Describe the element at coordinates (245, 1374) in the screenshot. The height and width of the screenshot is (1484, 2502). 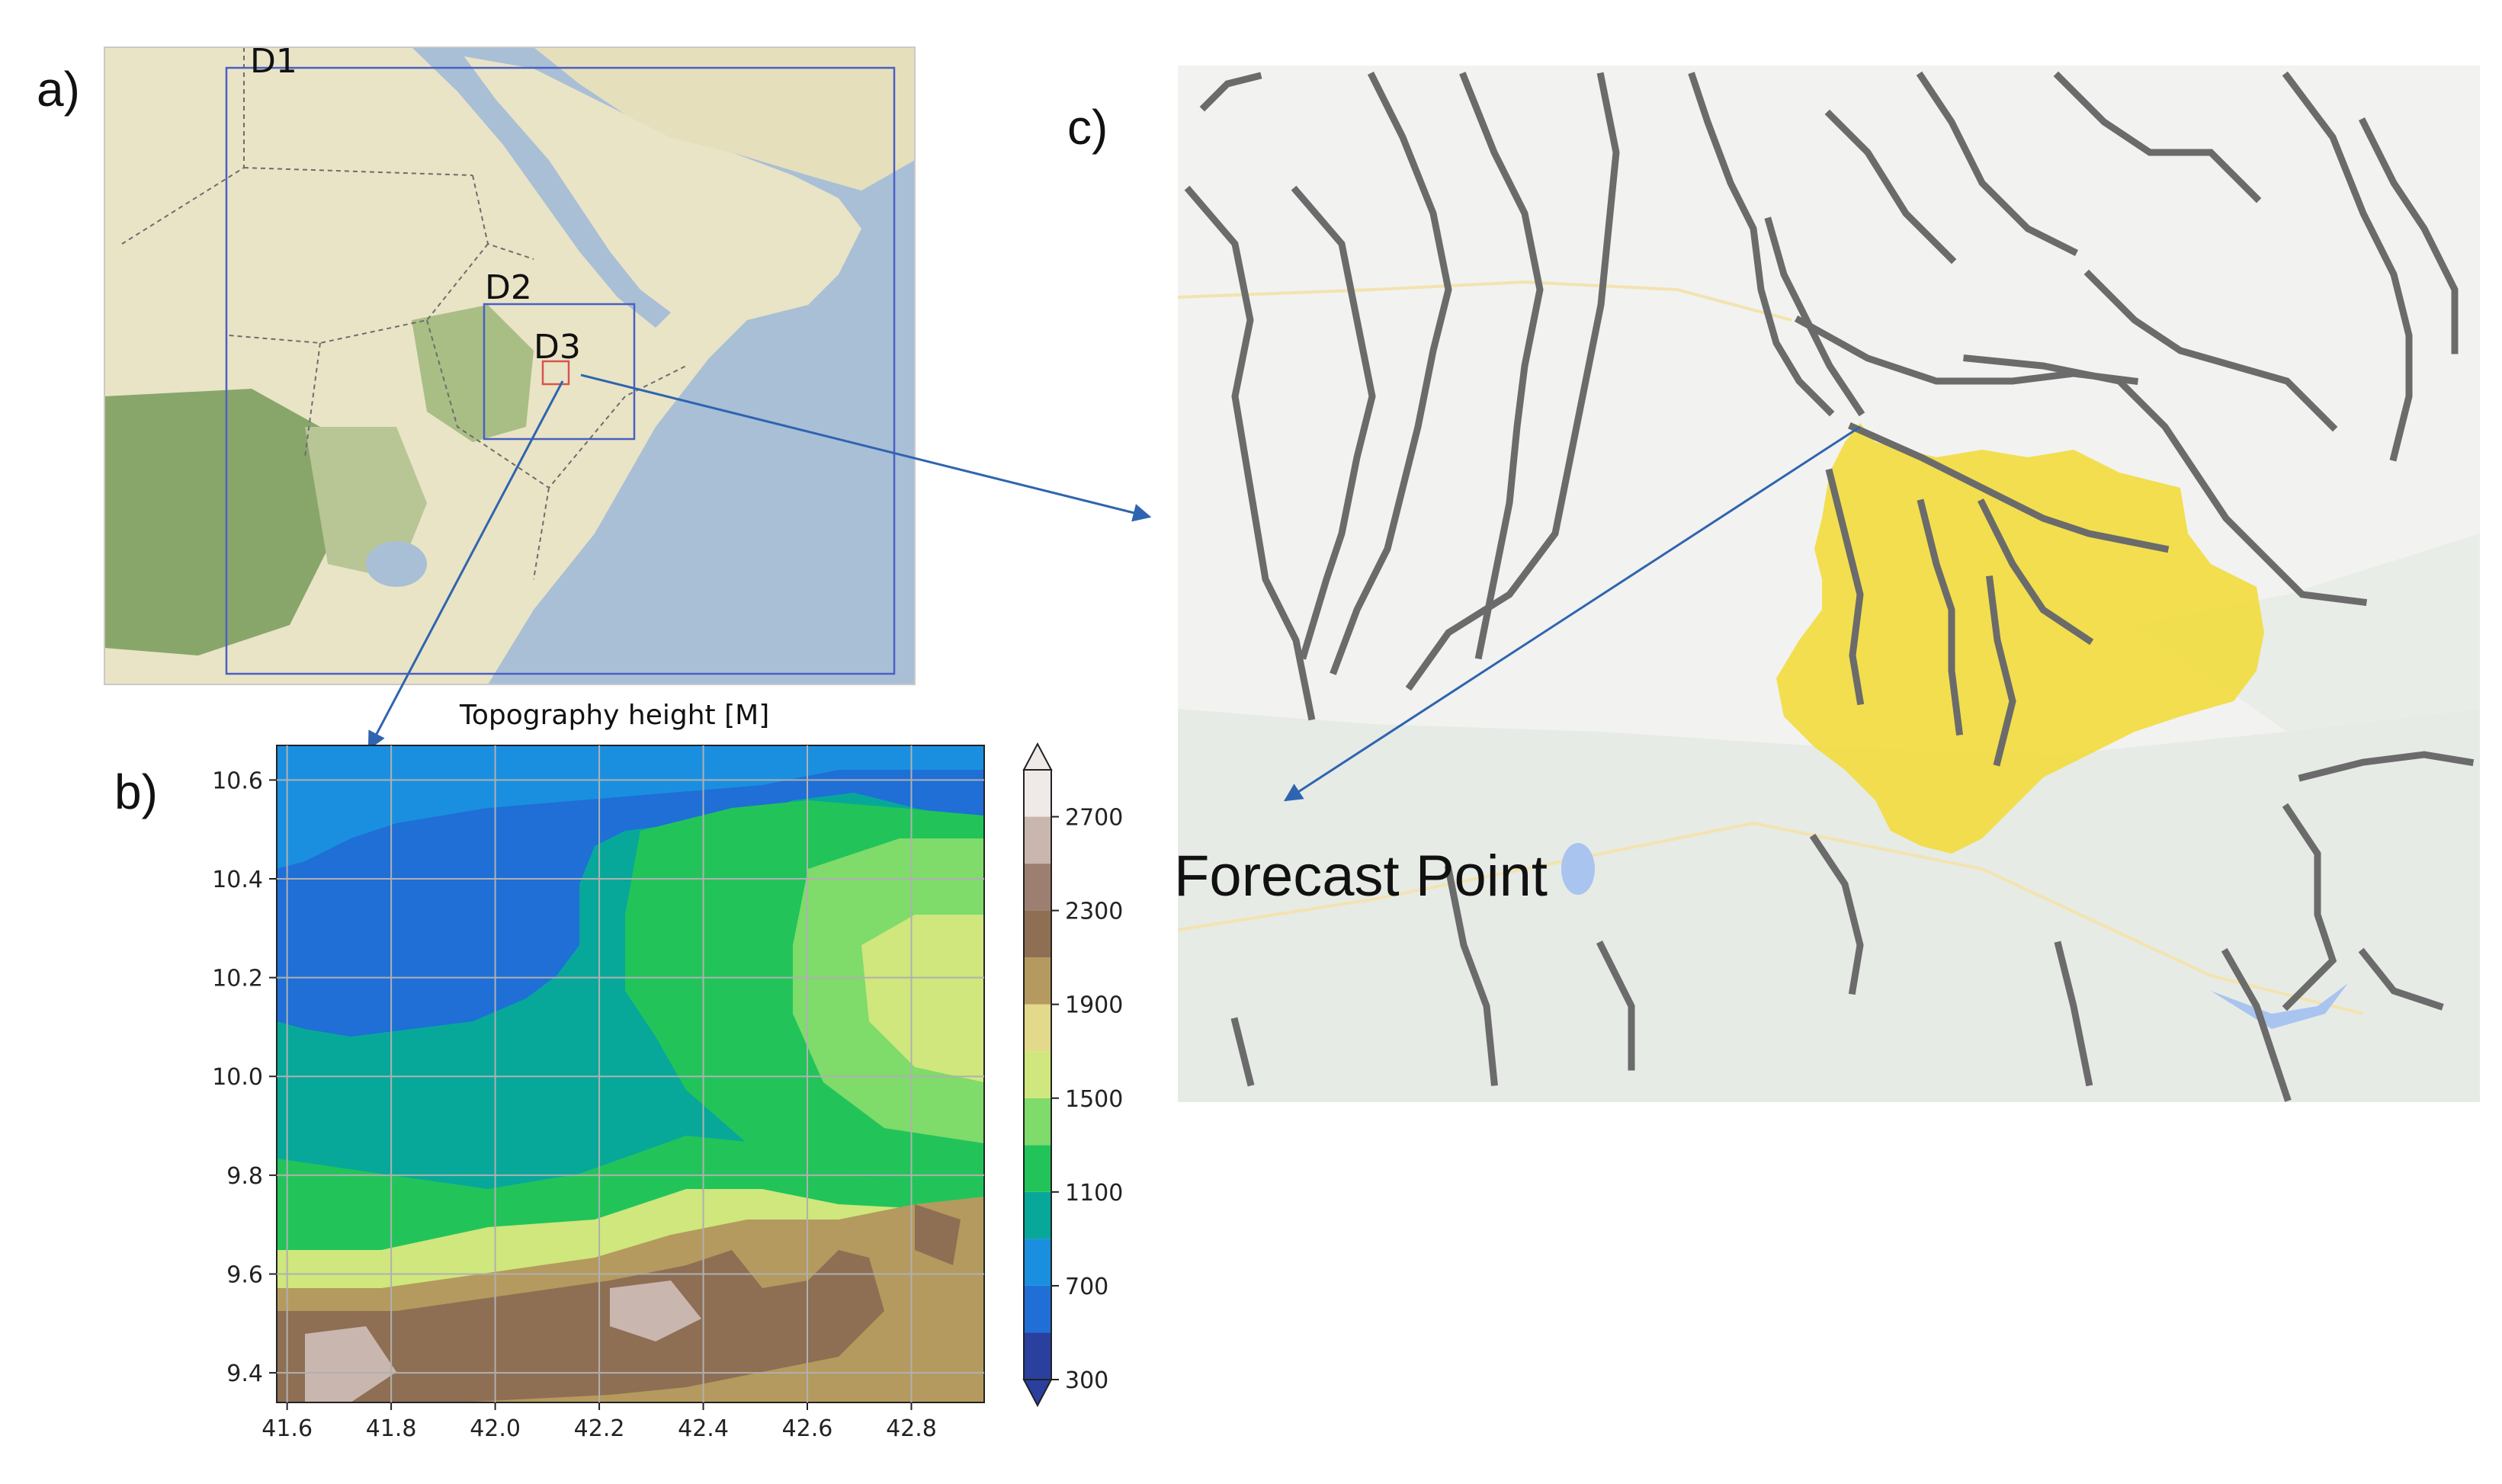
I see `y-tick-label: 9.4` at that location.